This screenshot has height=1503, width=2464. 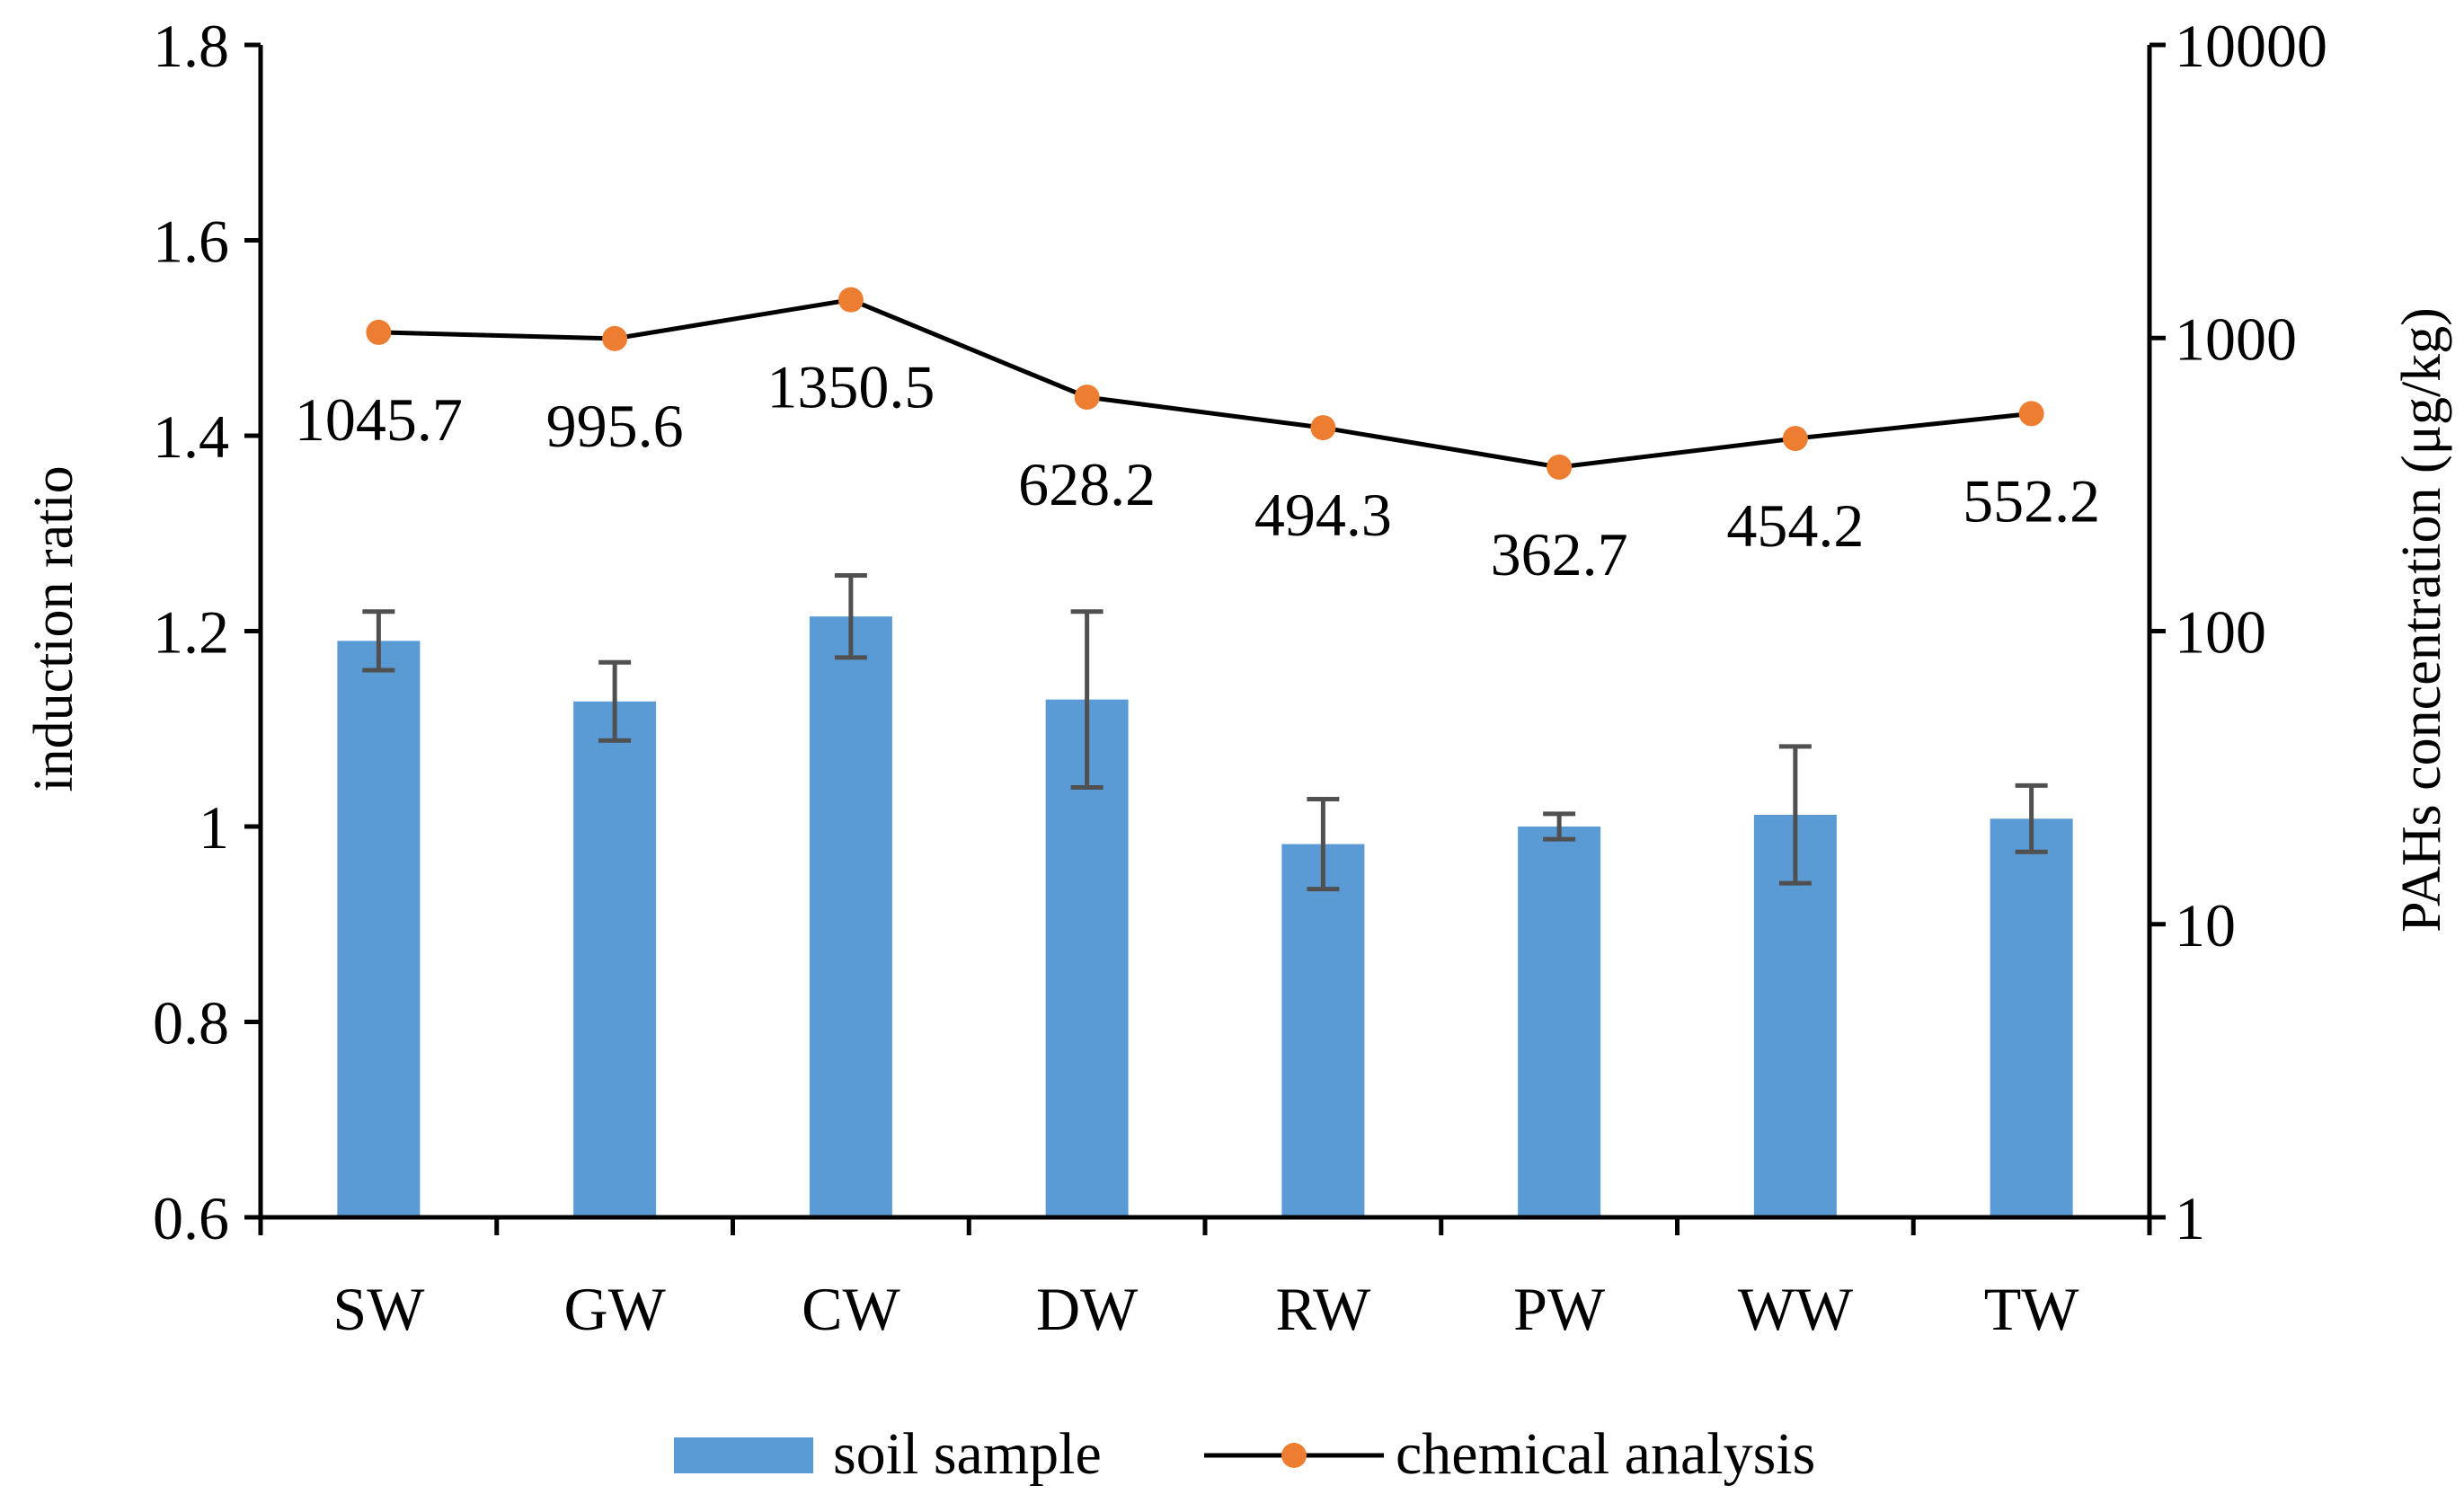 What do you see at coordinates (2190, 1218) in the screenshot?
I see `right-tick-label: 1` at bounding box center [2190, 1218].